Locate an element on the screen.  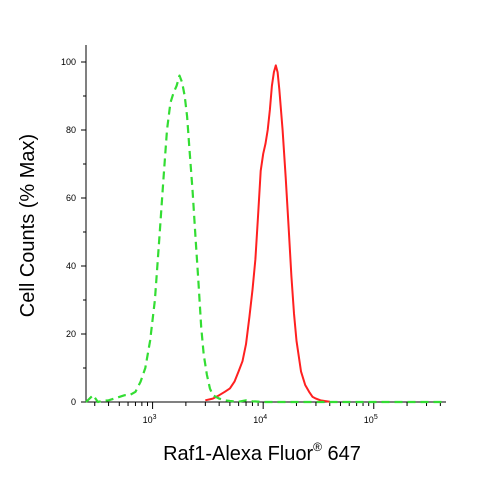
y-tick-label: 100 is located at coordinates (68, 62).